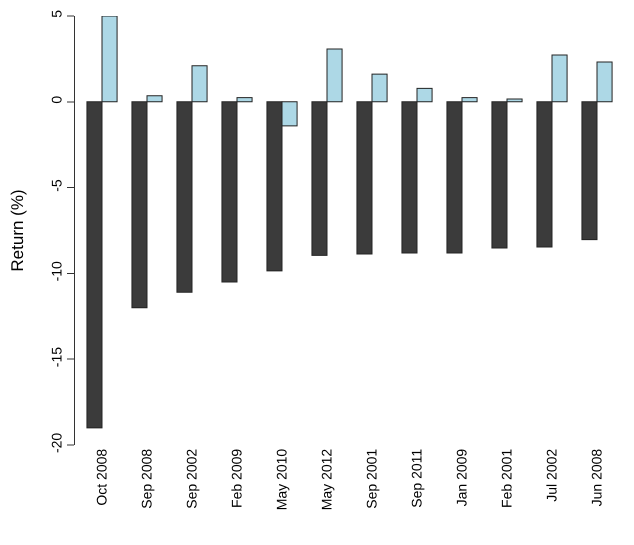  I want to click on y-tick-label: -20, so click(56, 443).